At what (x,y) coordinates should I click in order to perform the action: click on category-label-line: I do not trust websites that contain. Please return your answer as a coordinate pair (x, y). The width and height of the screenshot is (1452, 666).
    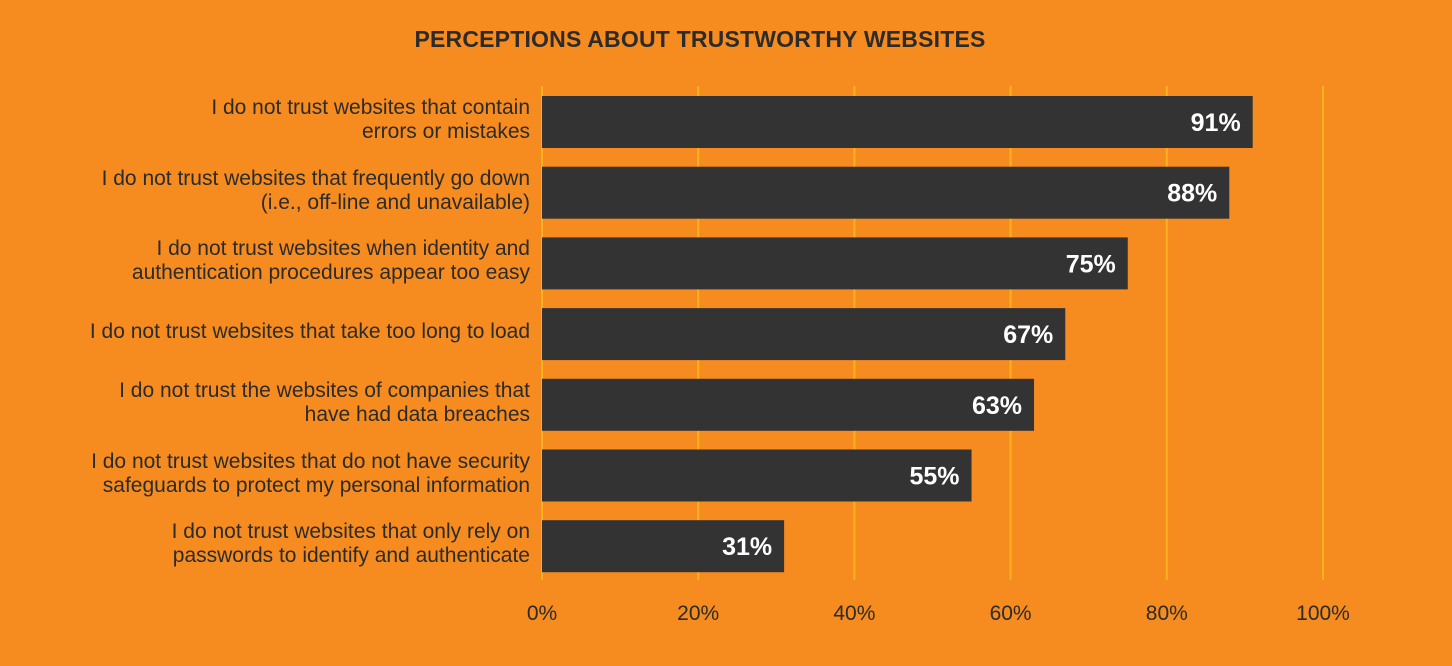
    Looking at the image, I should click on (370, 107).